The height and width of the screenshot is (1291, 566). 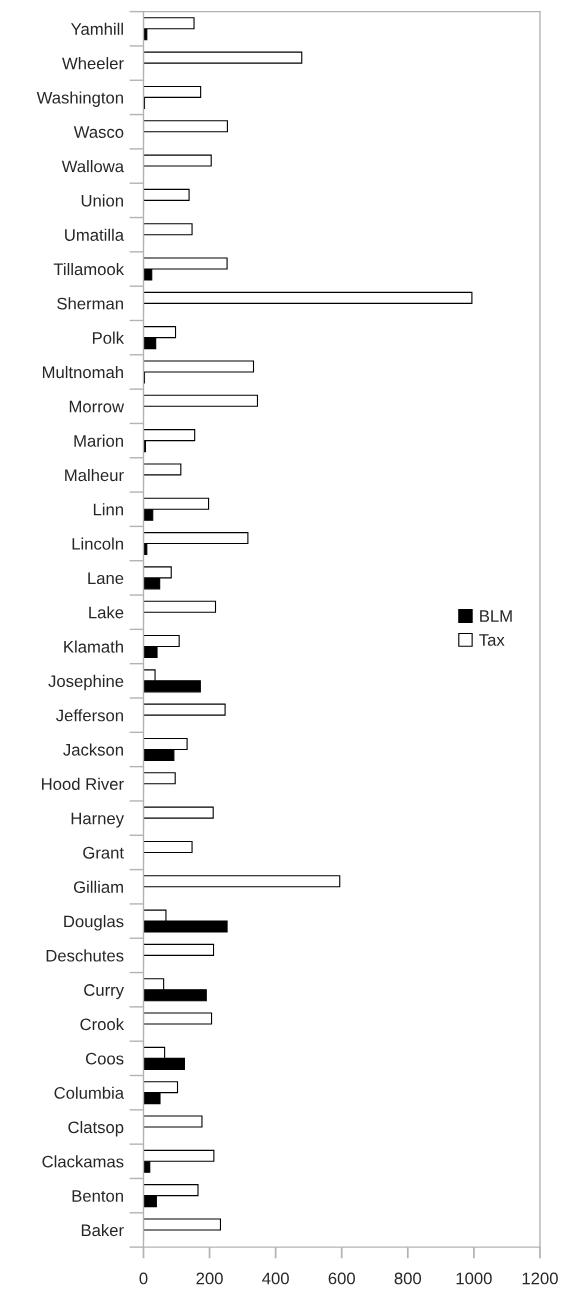 I want to click on y-tick-label: Baker, so click(x=102, y=1230).